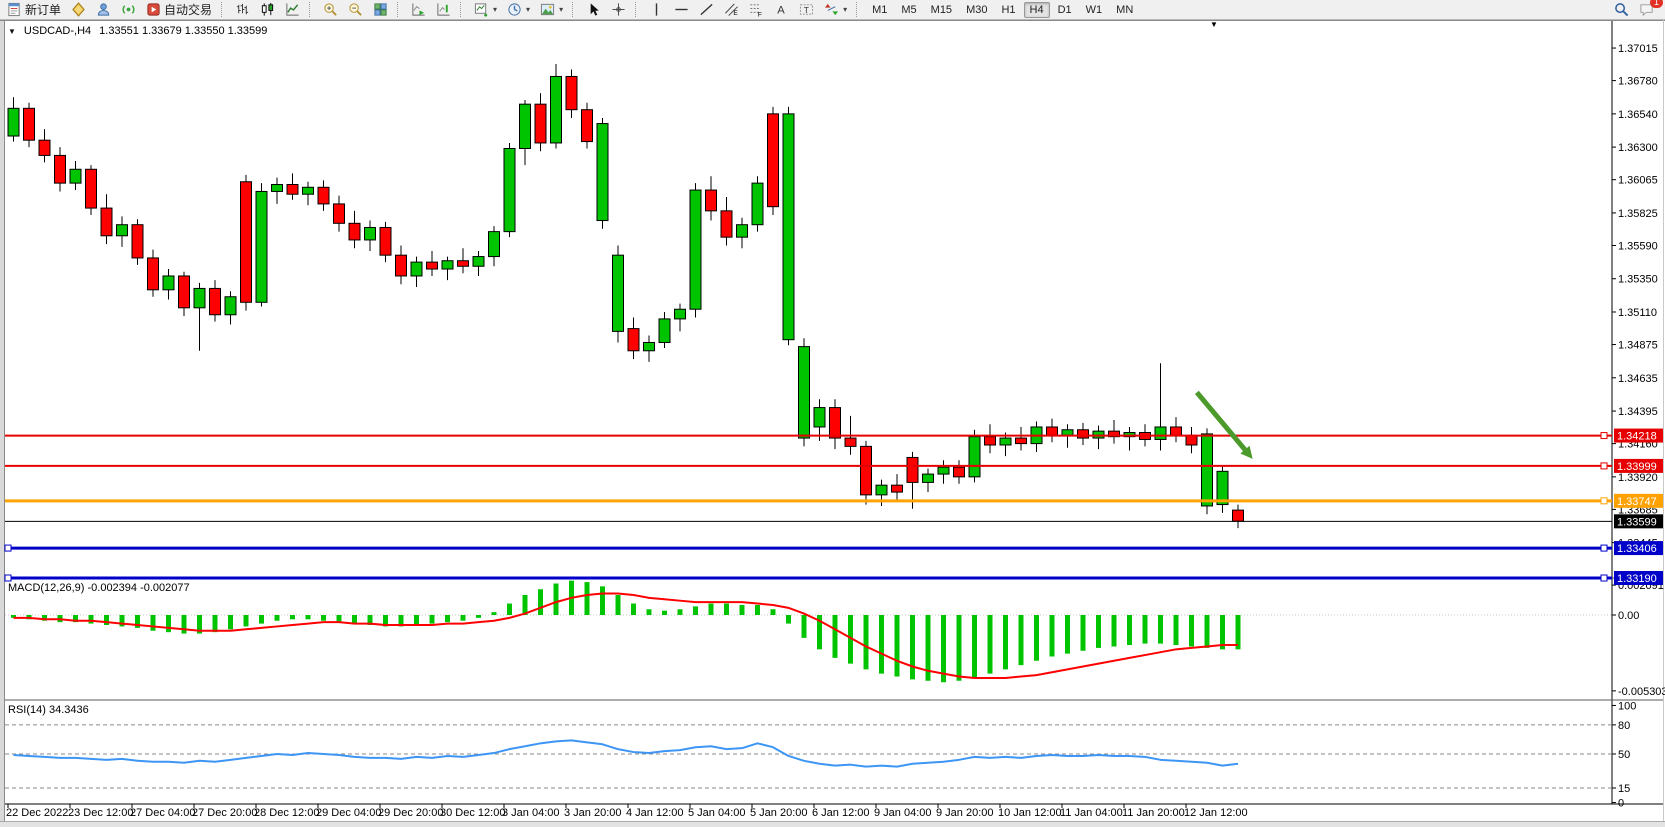  What do you see at coordinates (1637, 437) in the screenshot?
I see `svg-text: 1.34218` at bounding box center [1637, 437].